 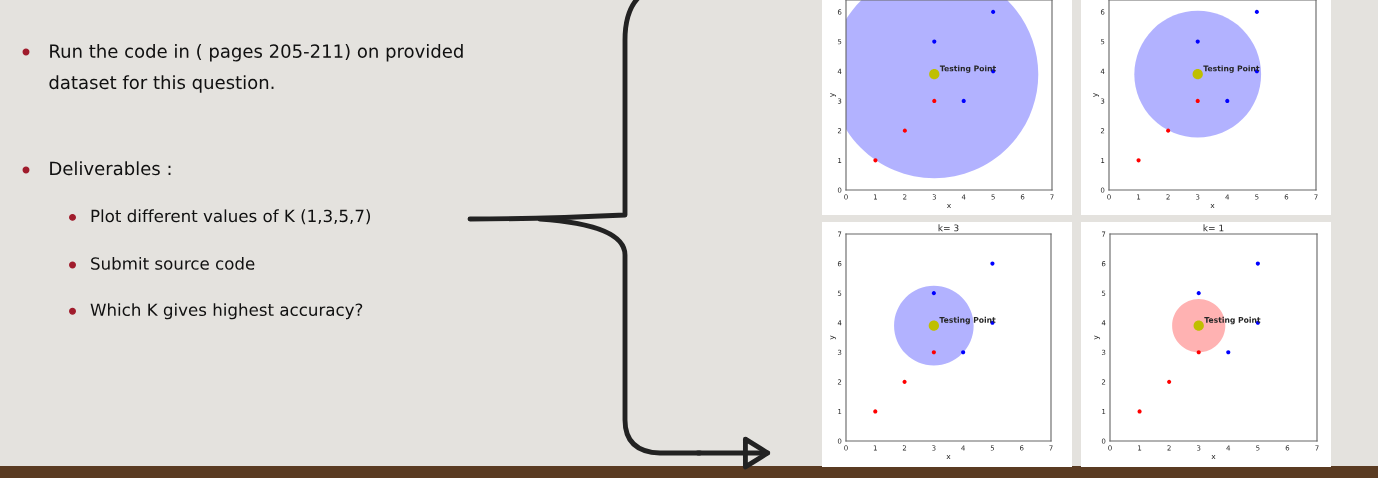 I want to click on text: Plot different values of K (1,3,5,7), so click(x=231, y=217).